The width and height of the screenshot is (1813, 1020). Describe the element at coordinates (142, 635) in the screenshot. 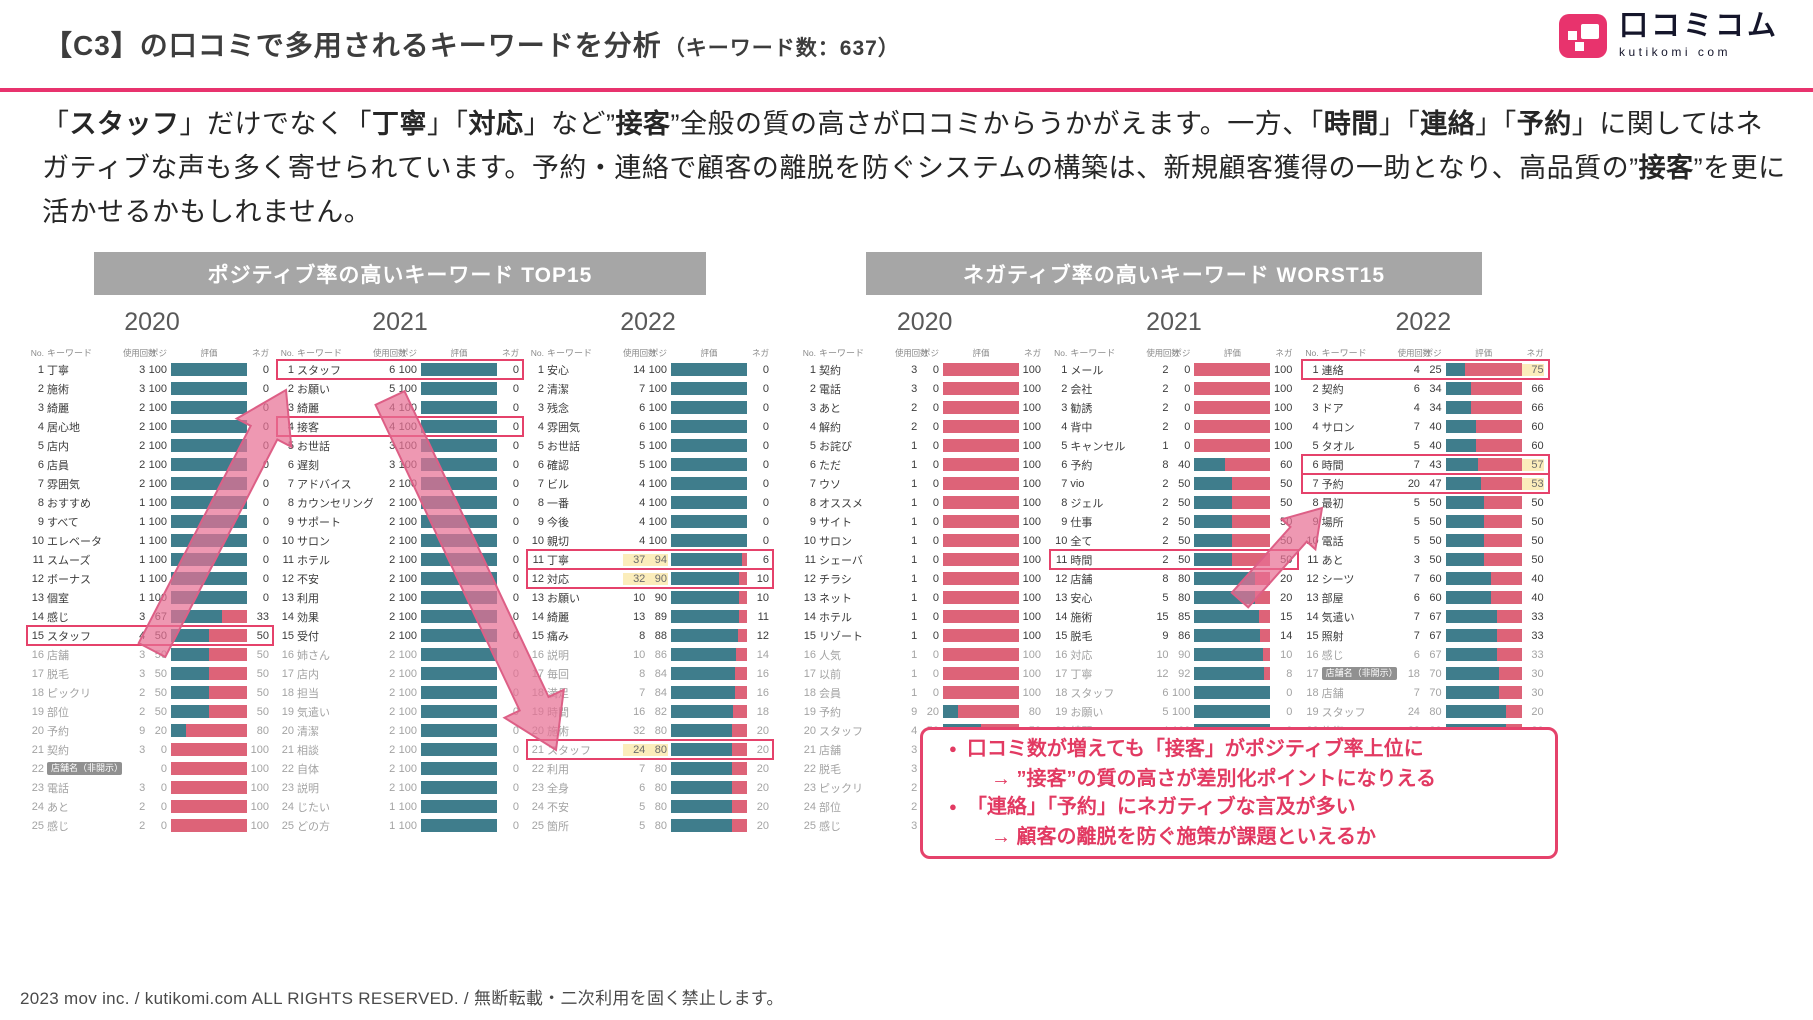

I see `usage-count-cell: 4` at that location.